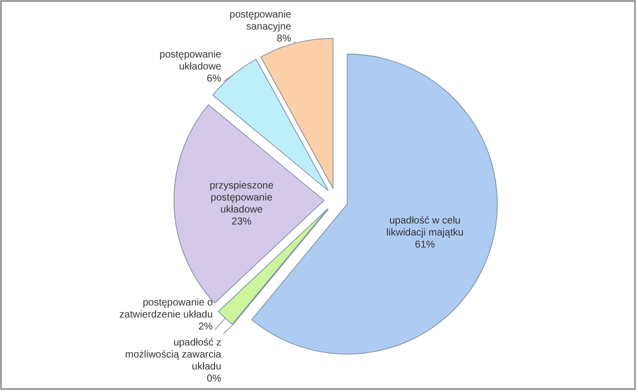 The width and height of the screenshot is (638, 392). What do you see at coordinates (242, 222) in the screenshot?
I see `data-label: 23%` at bounding box center [242, 222].